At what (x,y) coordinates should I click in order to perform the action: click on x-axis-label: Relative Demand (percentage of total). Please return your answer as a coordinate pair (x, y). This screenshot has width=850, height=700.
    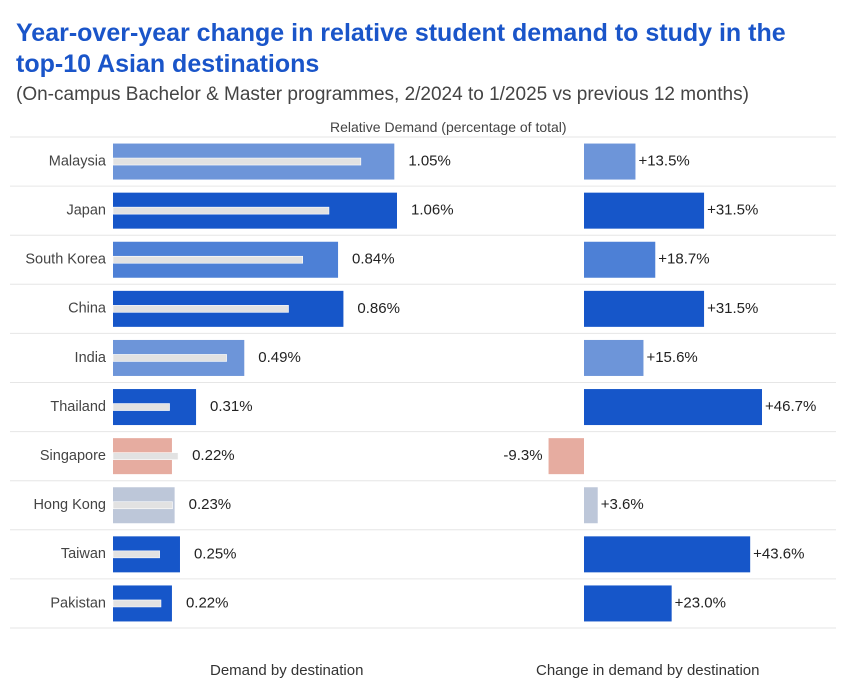
    Looking at the image, I should click on (448, 127).